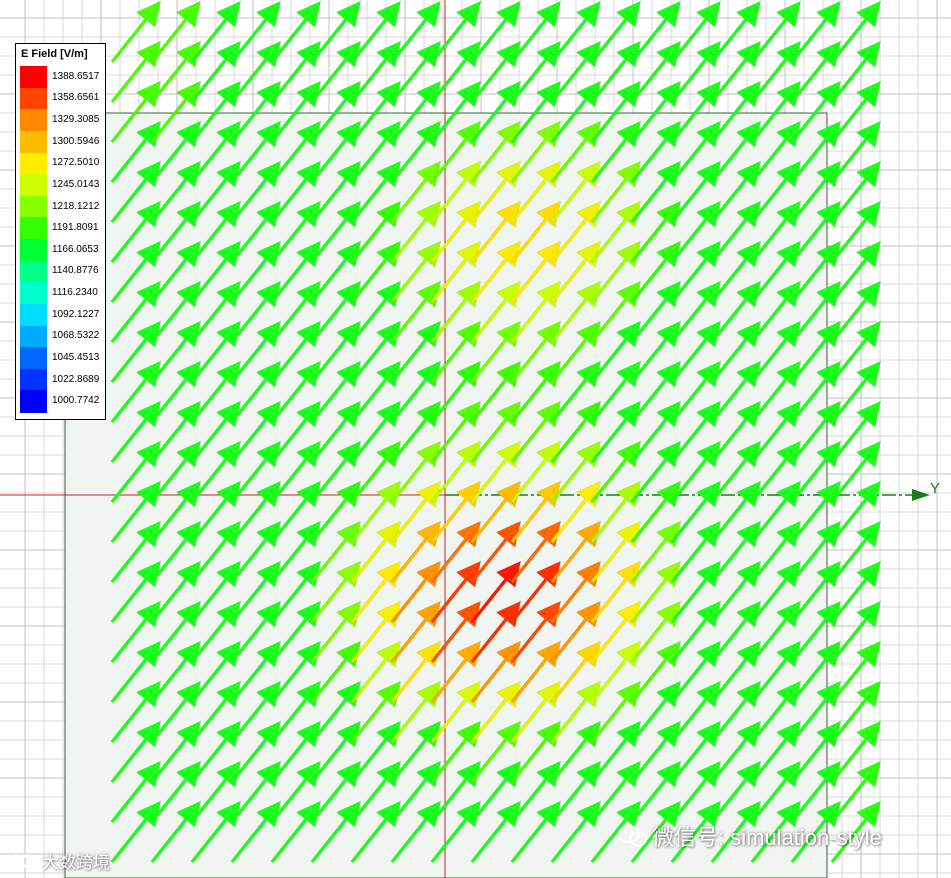 This screenshot has height=878, width=951. What do you see at coordinates (76, 98) in the screenshot?
I see `legend-label: 1358.6561` at bounding box center [76, 98].